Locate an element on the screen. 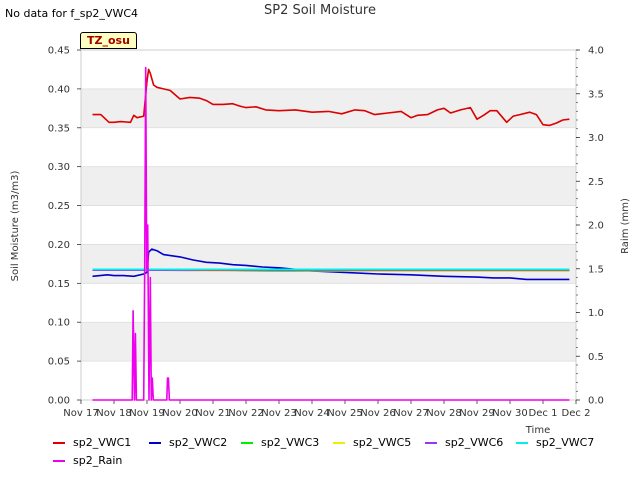  timezone-badge: TZ_osu is located at coordinates (108, 40).